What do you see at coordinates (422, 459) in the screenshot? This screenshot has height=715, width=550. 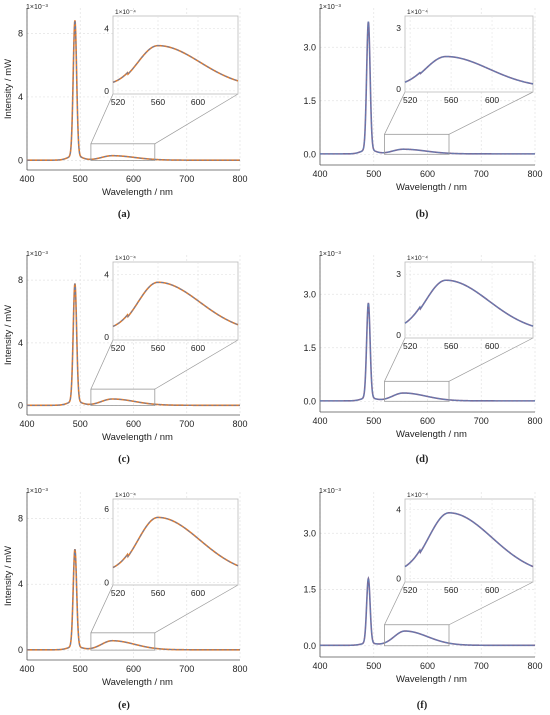 I see `panel-caption: (d)` at bounding box center [422, 459].